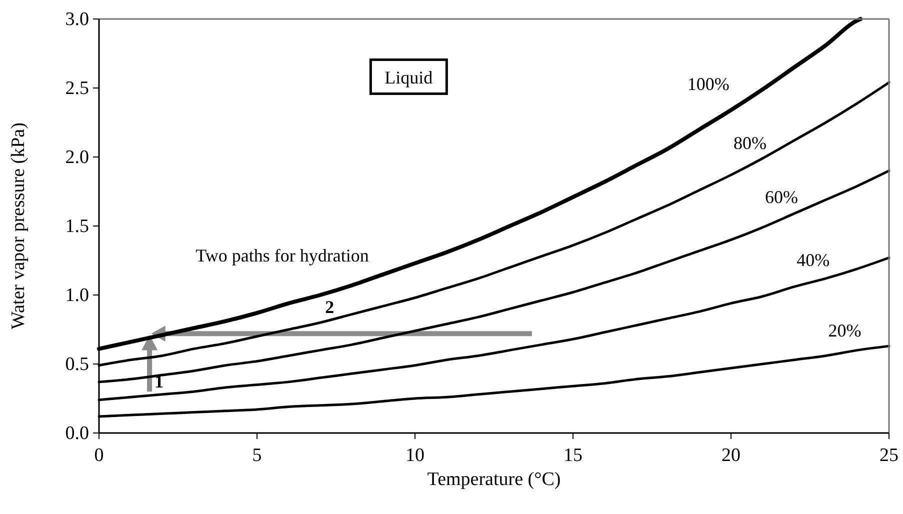 Image resolution: width=903 pixels, height=514 pixels. Describe the element at coordinates (99, 455) in the screenshot. I see `x-tick-label: 0` at that location.